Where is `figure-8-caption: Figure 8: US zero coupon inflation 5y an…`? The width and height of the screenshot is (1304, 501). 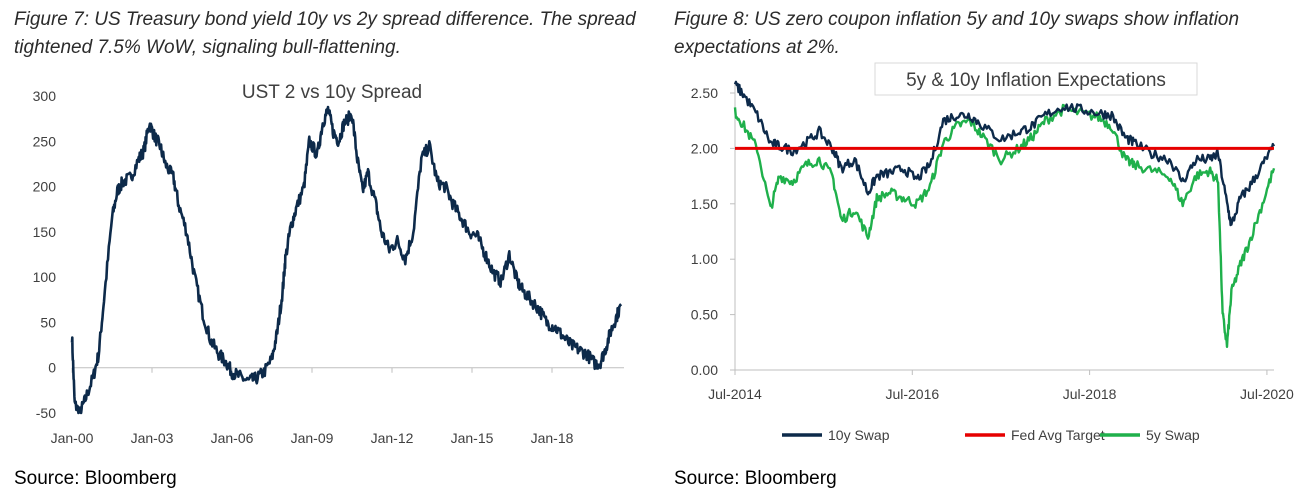 figure-8-caption: Figure 8: US zero coupon inflation 5y an… is located at coordinates (957, 33).